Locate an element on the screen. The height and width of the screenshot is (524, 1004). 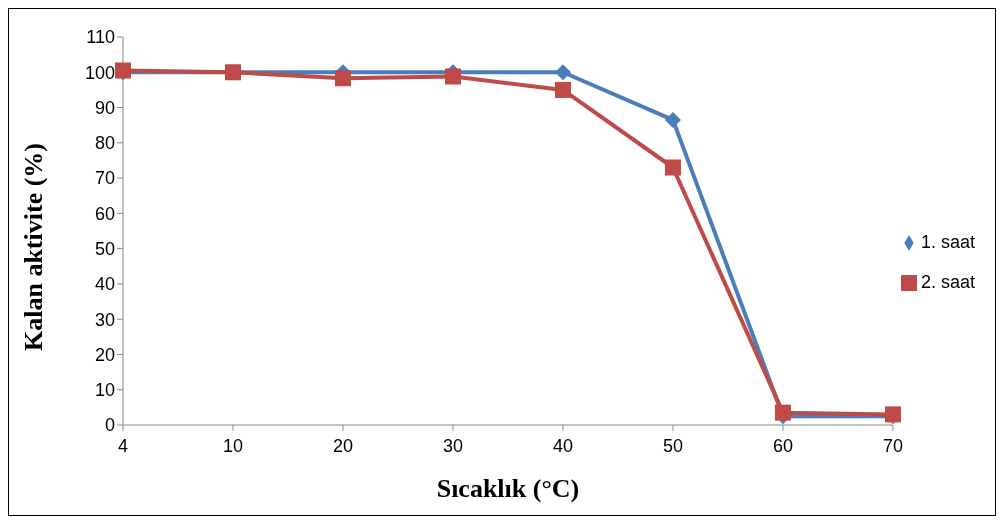
legend-label: 1. saat is located at coordinates (947, 242).